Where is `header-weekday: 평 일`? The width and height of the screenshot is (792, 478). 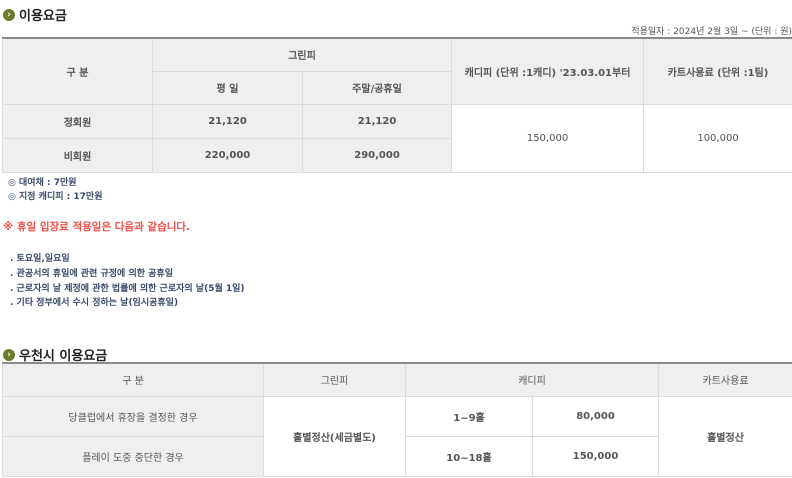 header-weekday: 평 일 is located at coordinates (227, 87).